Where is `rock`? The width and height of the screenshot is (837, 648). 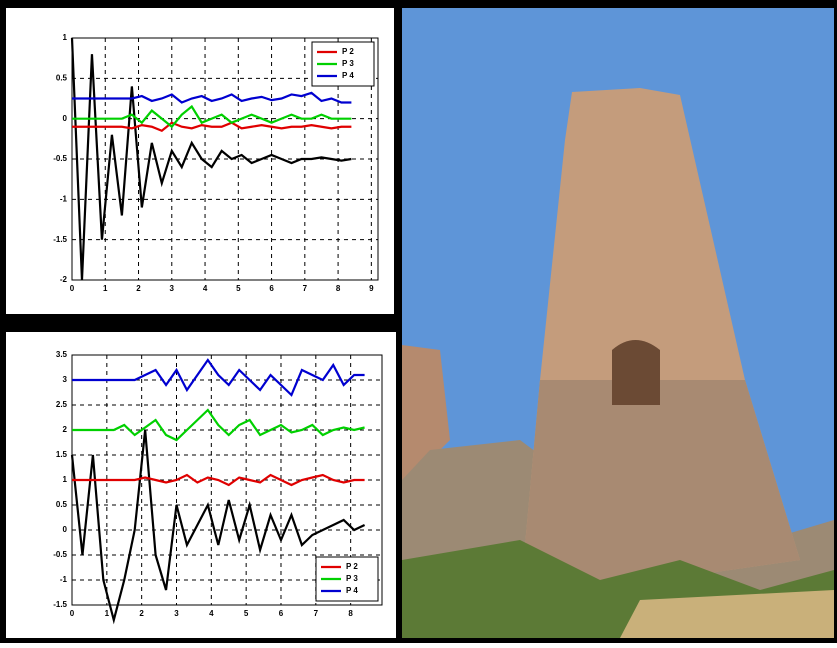 rock is located at coordinates (426, 412).